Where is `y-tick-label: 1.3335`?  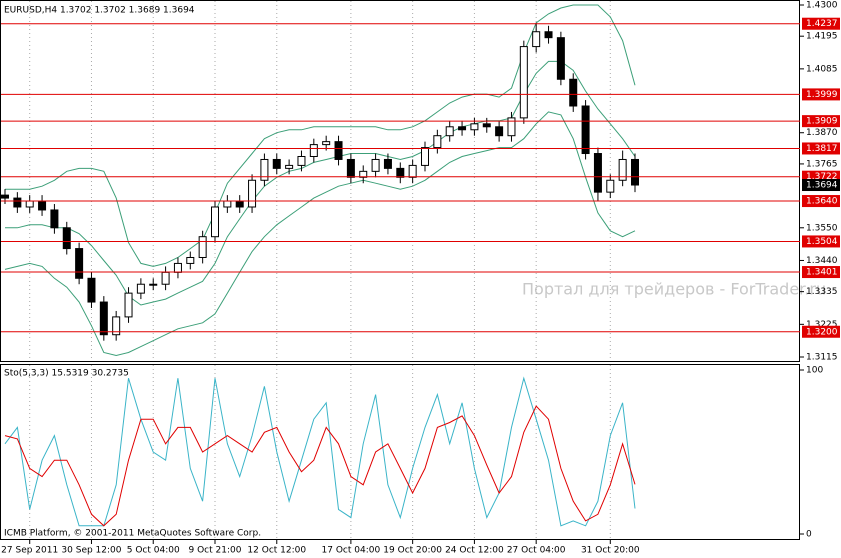 y-tick-label: 1.3335 is located at coordinates (822, 292).